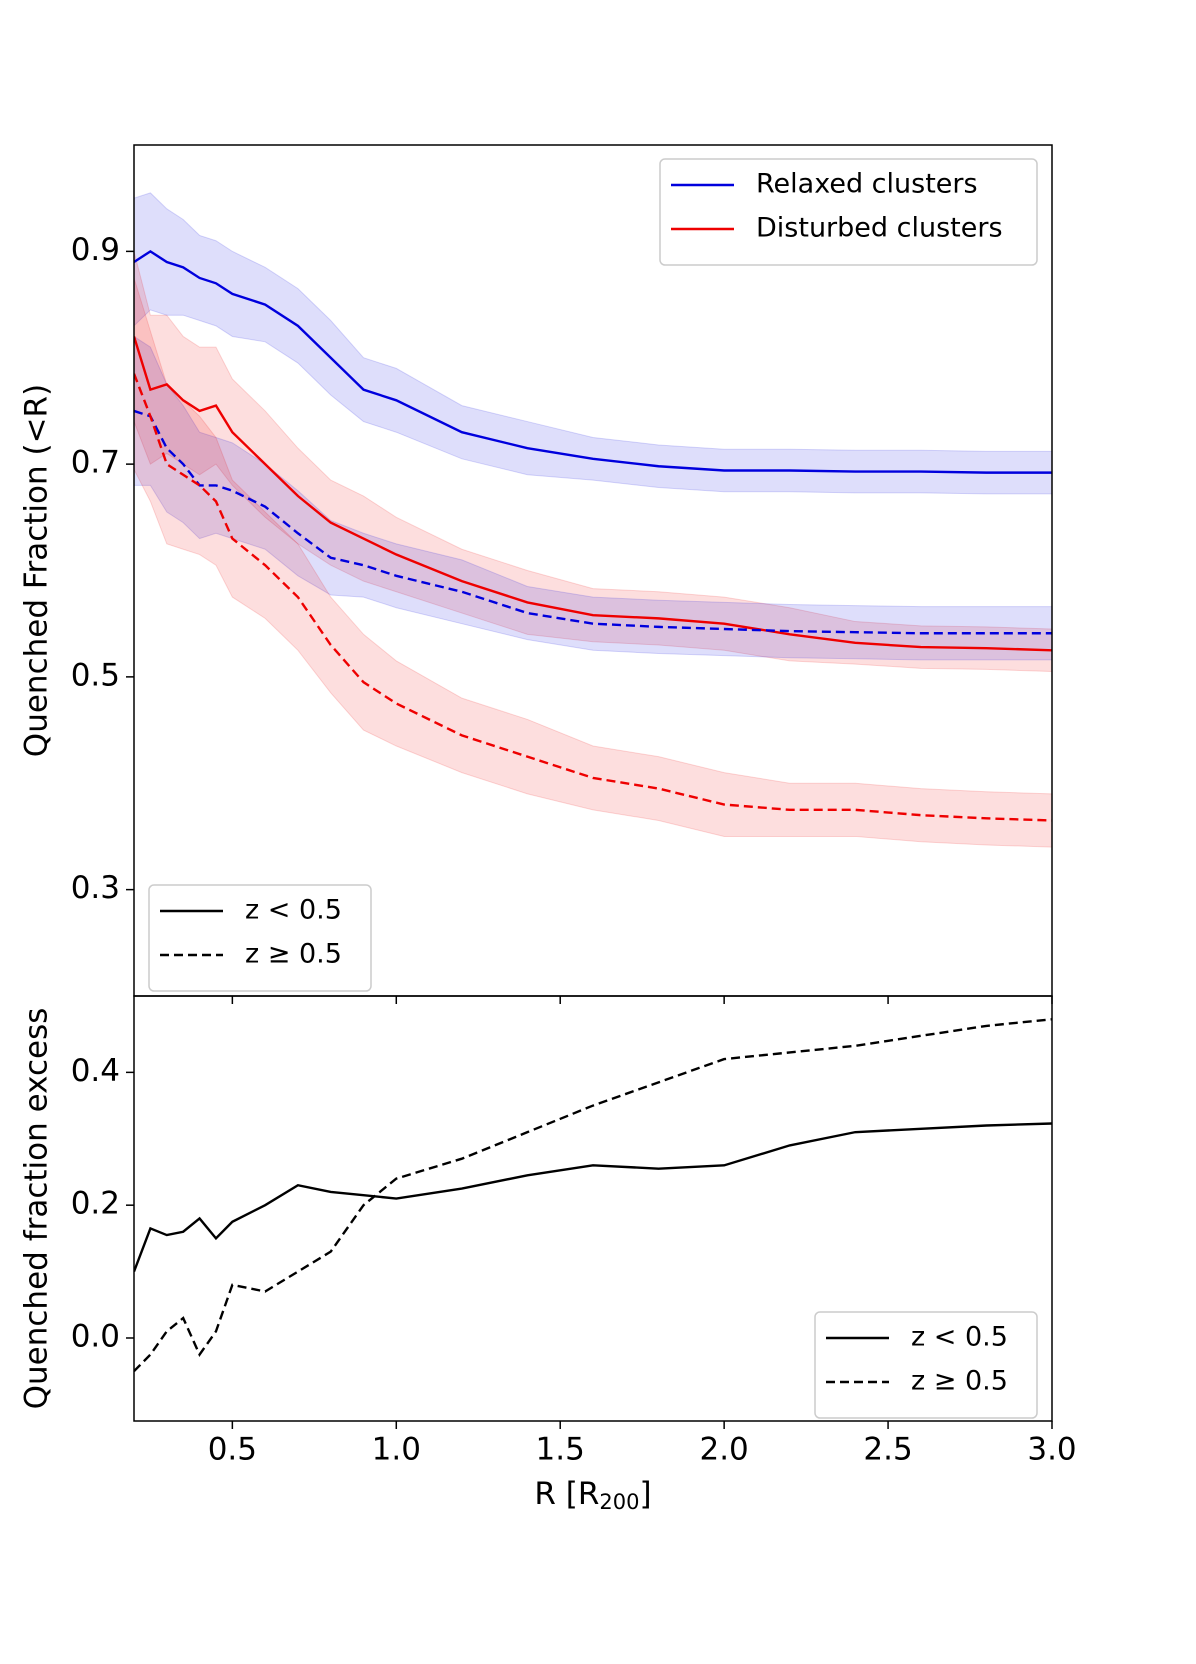 The image size is (1196, 1664). Describe the element at coordinates (396, 1450) in the screenshot. I see `x-tick-label: 1.0` at that location.